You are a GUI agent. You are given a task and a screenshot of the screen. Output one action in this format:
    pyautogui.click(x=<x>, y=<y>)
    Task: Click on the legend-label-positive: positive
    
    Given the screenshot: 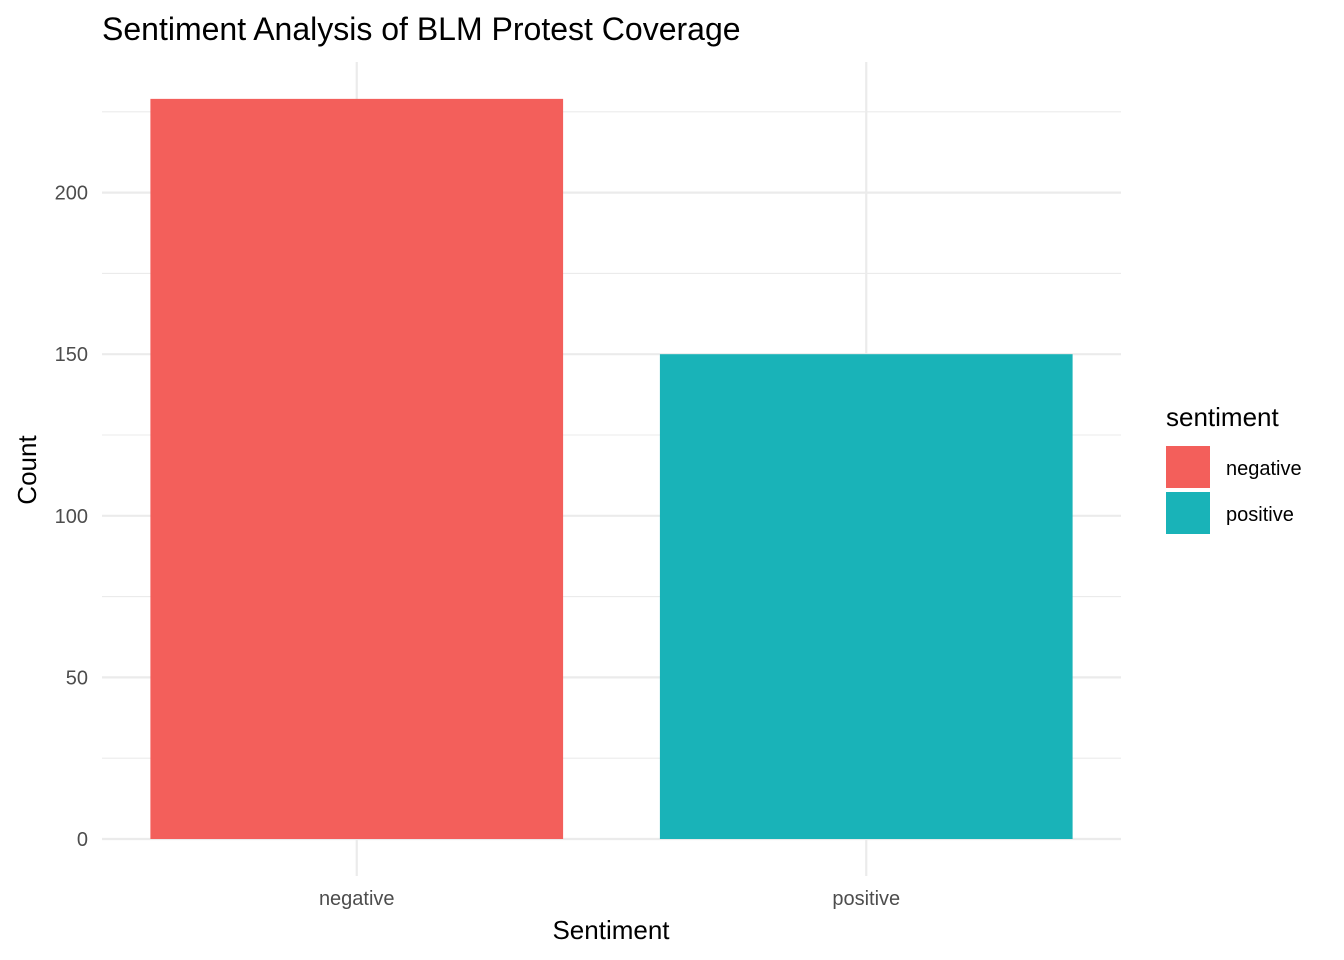 What is the action you would take?
    pyautogui.click(x=1260, y=515)
    